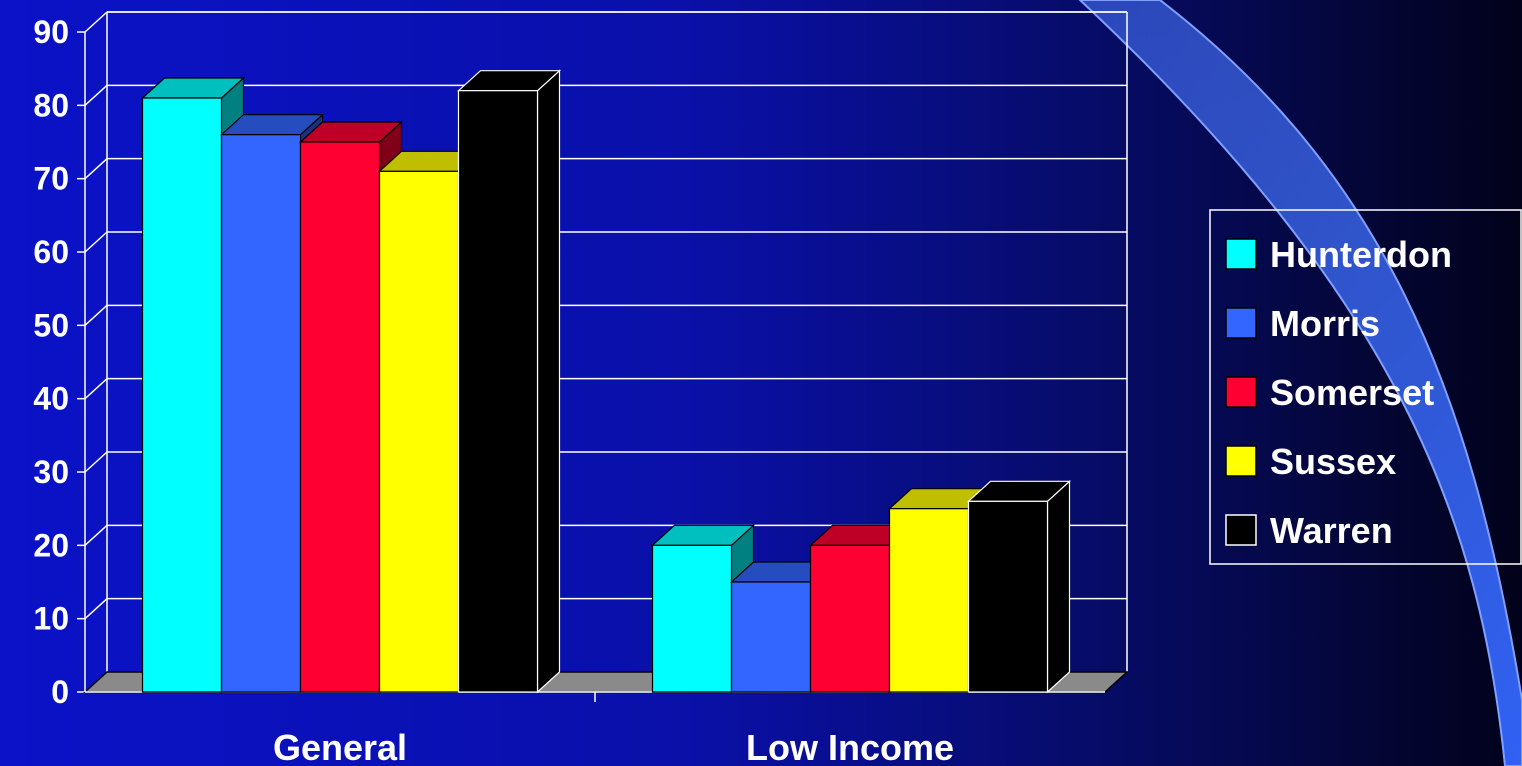  Describe the element at coordinates (1241, 530) in the screenshot. I see `legend-swatch-warren` at that location.